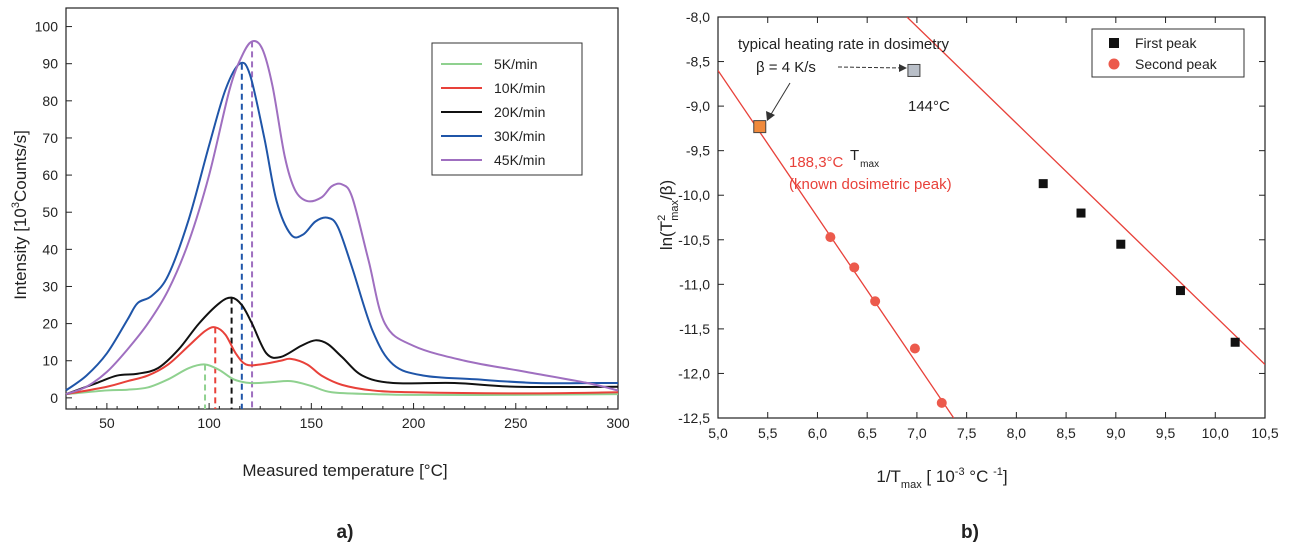 This screenshot has height=553, width=1292. I want to click on legend-label: 5K/min, so click(516, 64).